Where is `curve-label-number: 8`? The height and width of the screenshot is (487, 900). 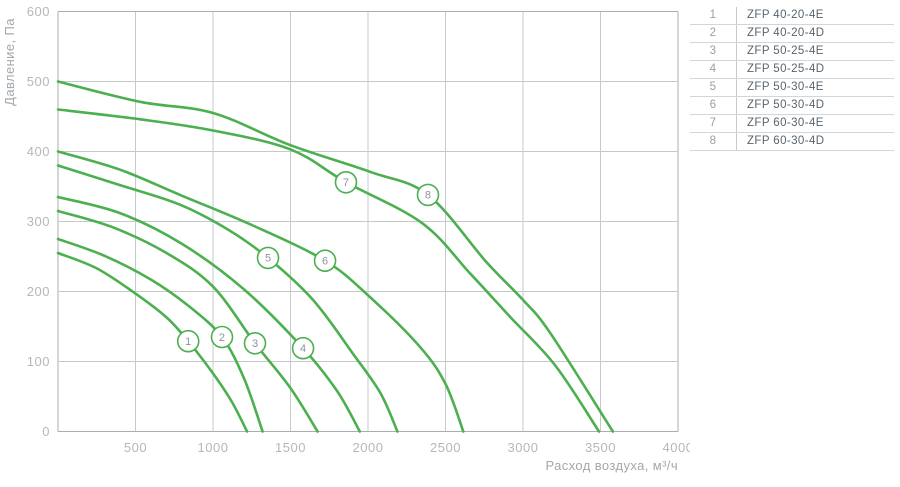 curve-label-number: 8 is located at coordinates (428, 196).